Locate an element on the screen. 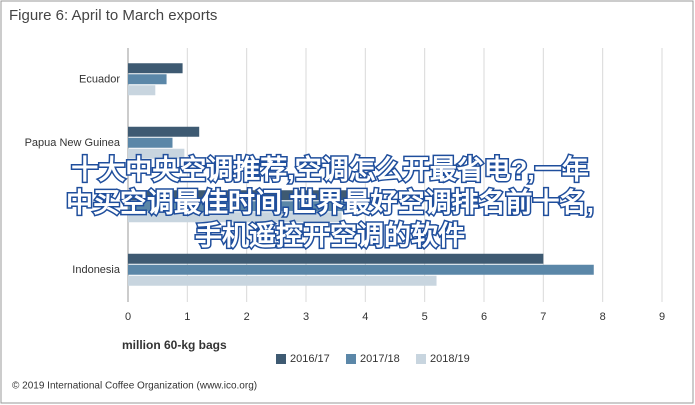 The image size is (695, 405). overlay-text: 中买空调最佳时间,世界最好空调排名前十名, is located at coordinates (330, 202).